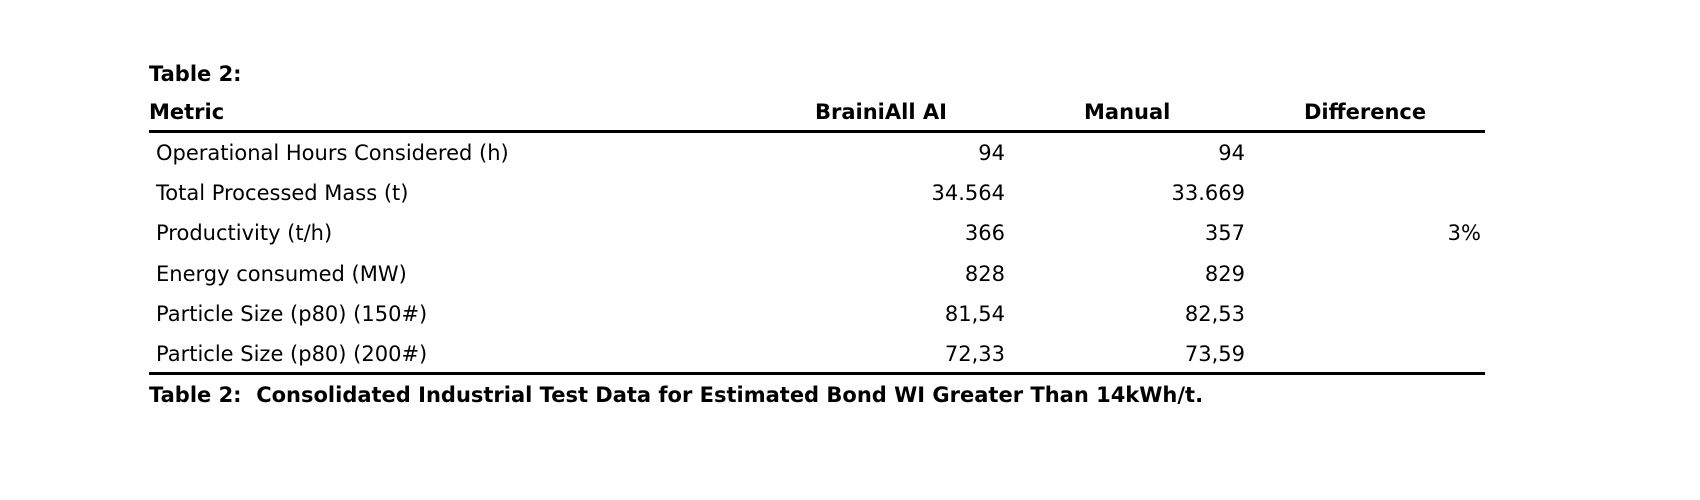 This screenshot has height=500, width=1700. I want to click on cell: 366, so click(984, 233).